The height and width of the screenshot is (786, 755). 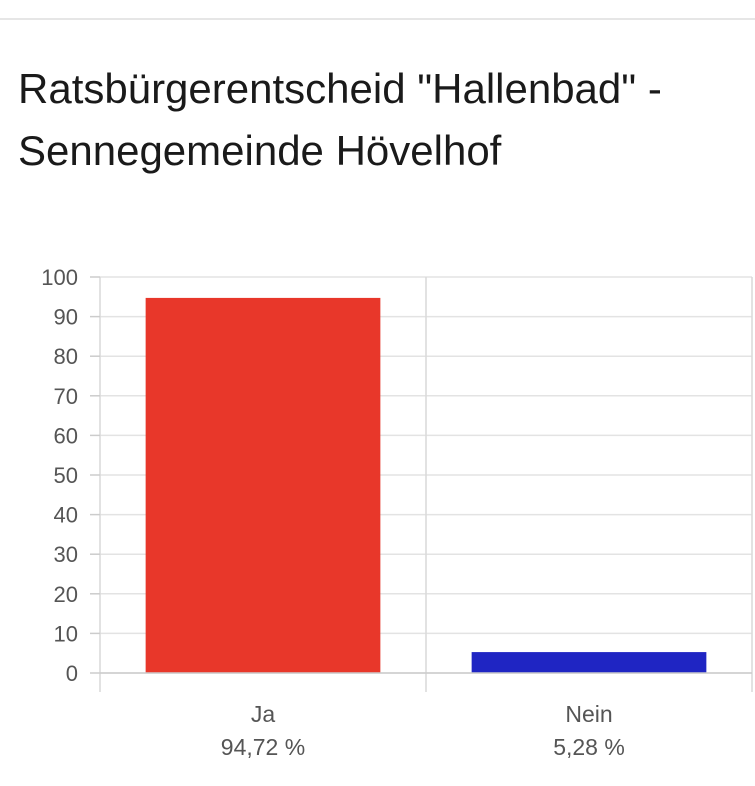 I want to click on bar-ja, so click(x=263, y=485).